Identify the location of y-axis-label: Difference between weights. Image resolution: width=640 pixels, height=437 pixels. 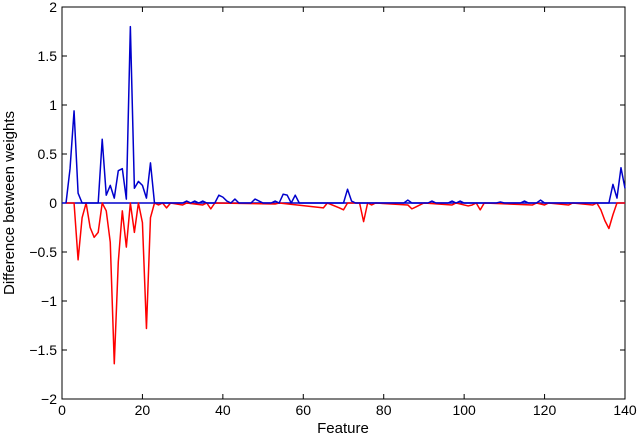
(9, 203).